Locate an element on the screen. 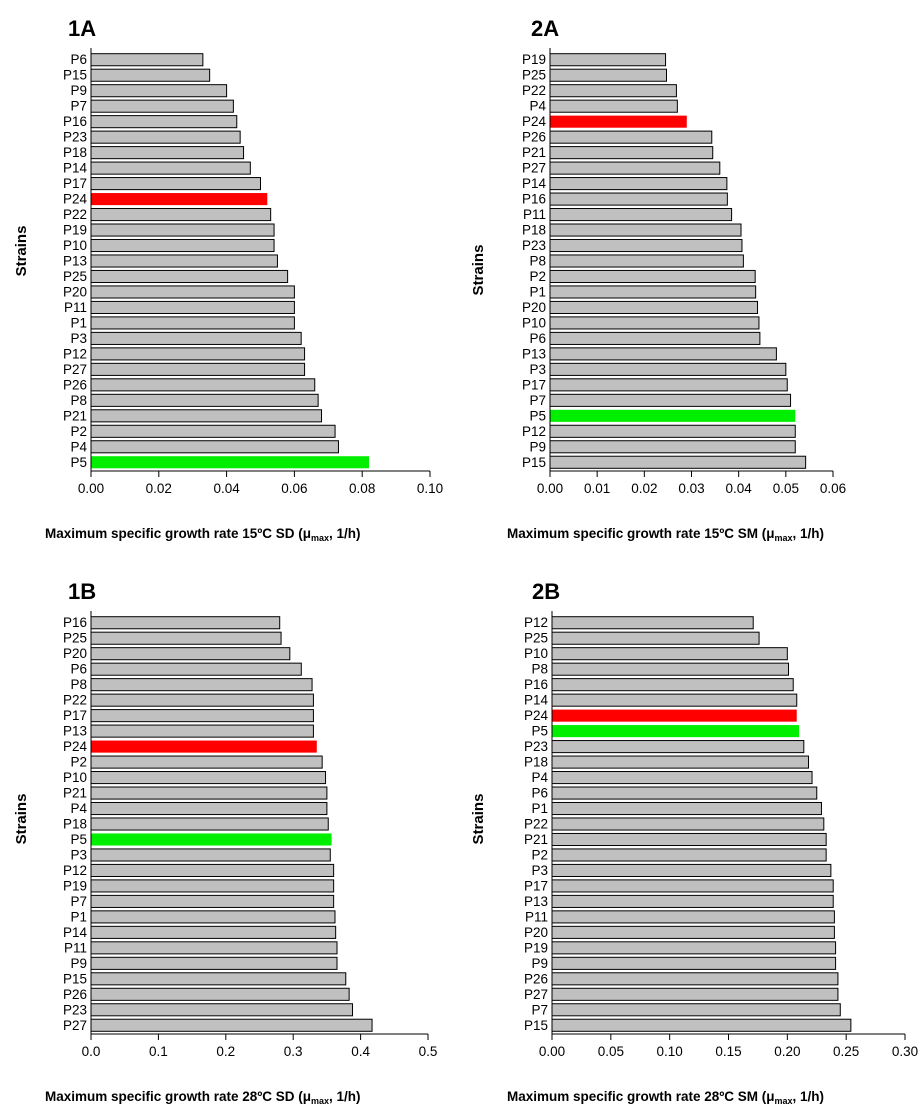  x-tick-label: 0.2 is located at coordinates (225, 1051).